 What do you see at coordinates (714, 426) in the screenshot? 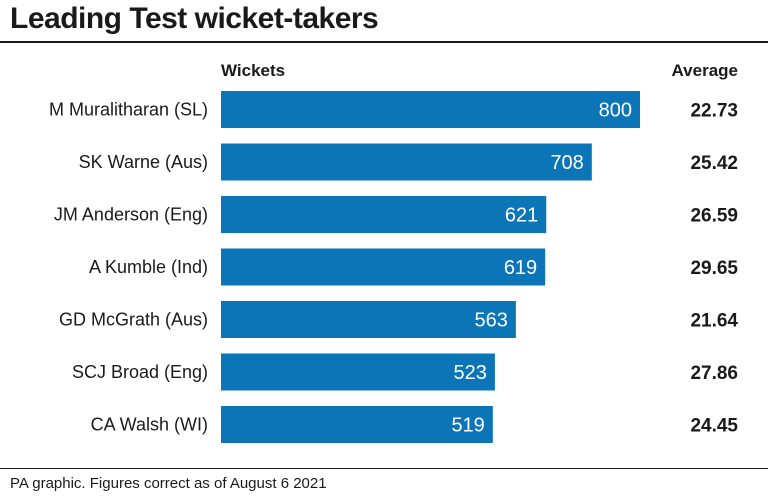
I see `average-value: 24.45` at bounding box center [714, 426].